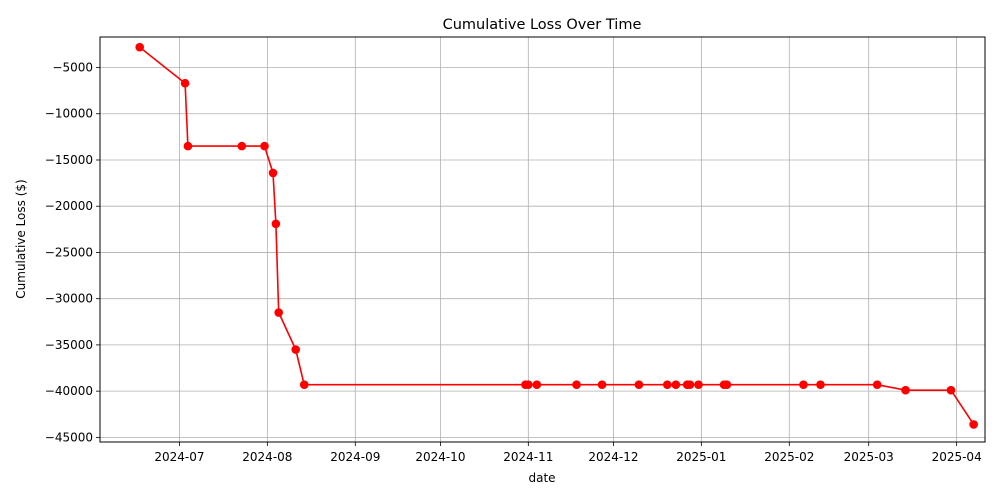 The height and width of the screenshot is (500, 1000). What do you see at coordinates (69, 437) in the screenshot?
I see `y-tick-label: −45000` at bounding box center [69, 437].